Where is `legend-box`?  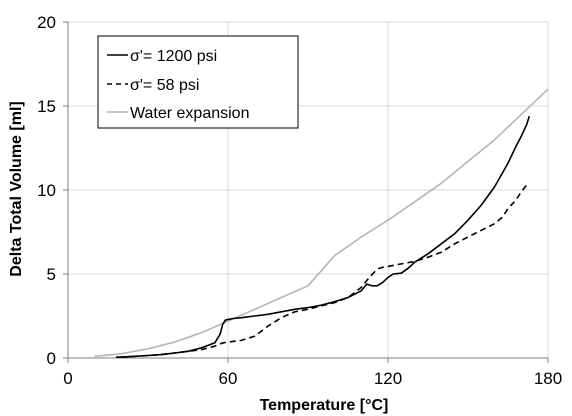
legend-box is located at coordinates (198, 82).